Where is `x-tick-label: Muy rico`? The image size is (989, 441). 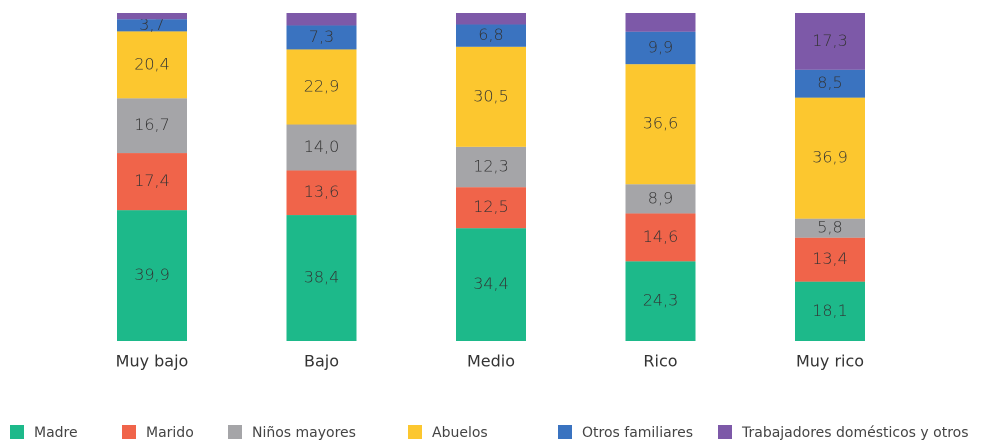
x-tick-label: Muy rico is located at coordinates (830, 361).